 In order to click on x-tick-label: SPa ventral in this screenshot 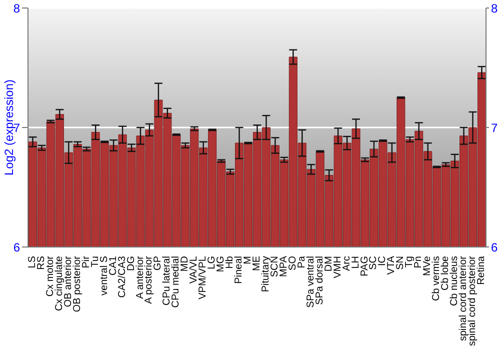, I will do `click(310, 282)`.